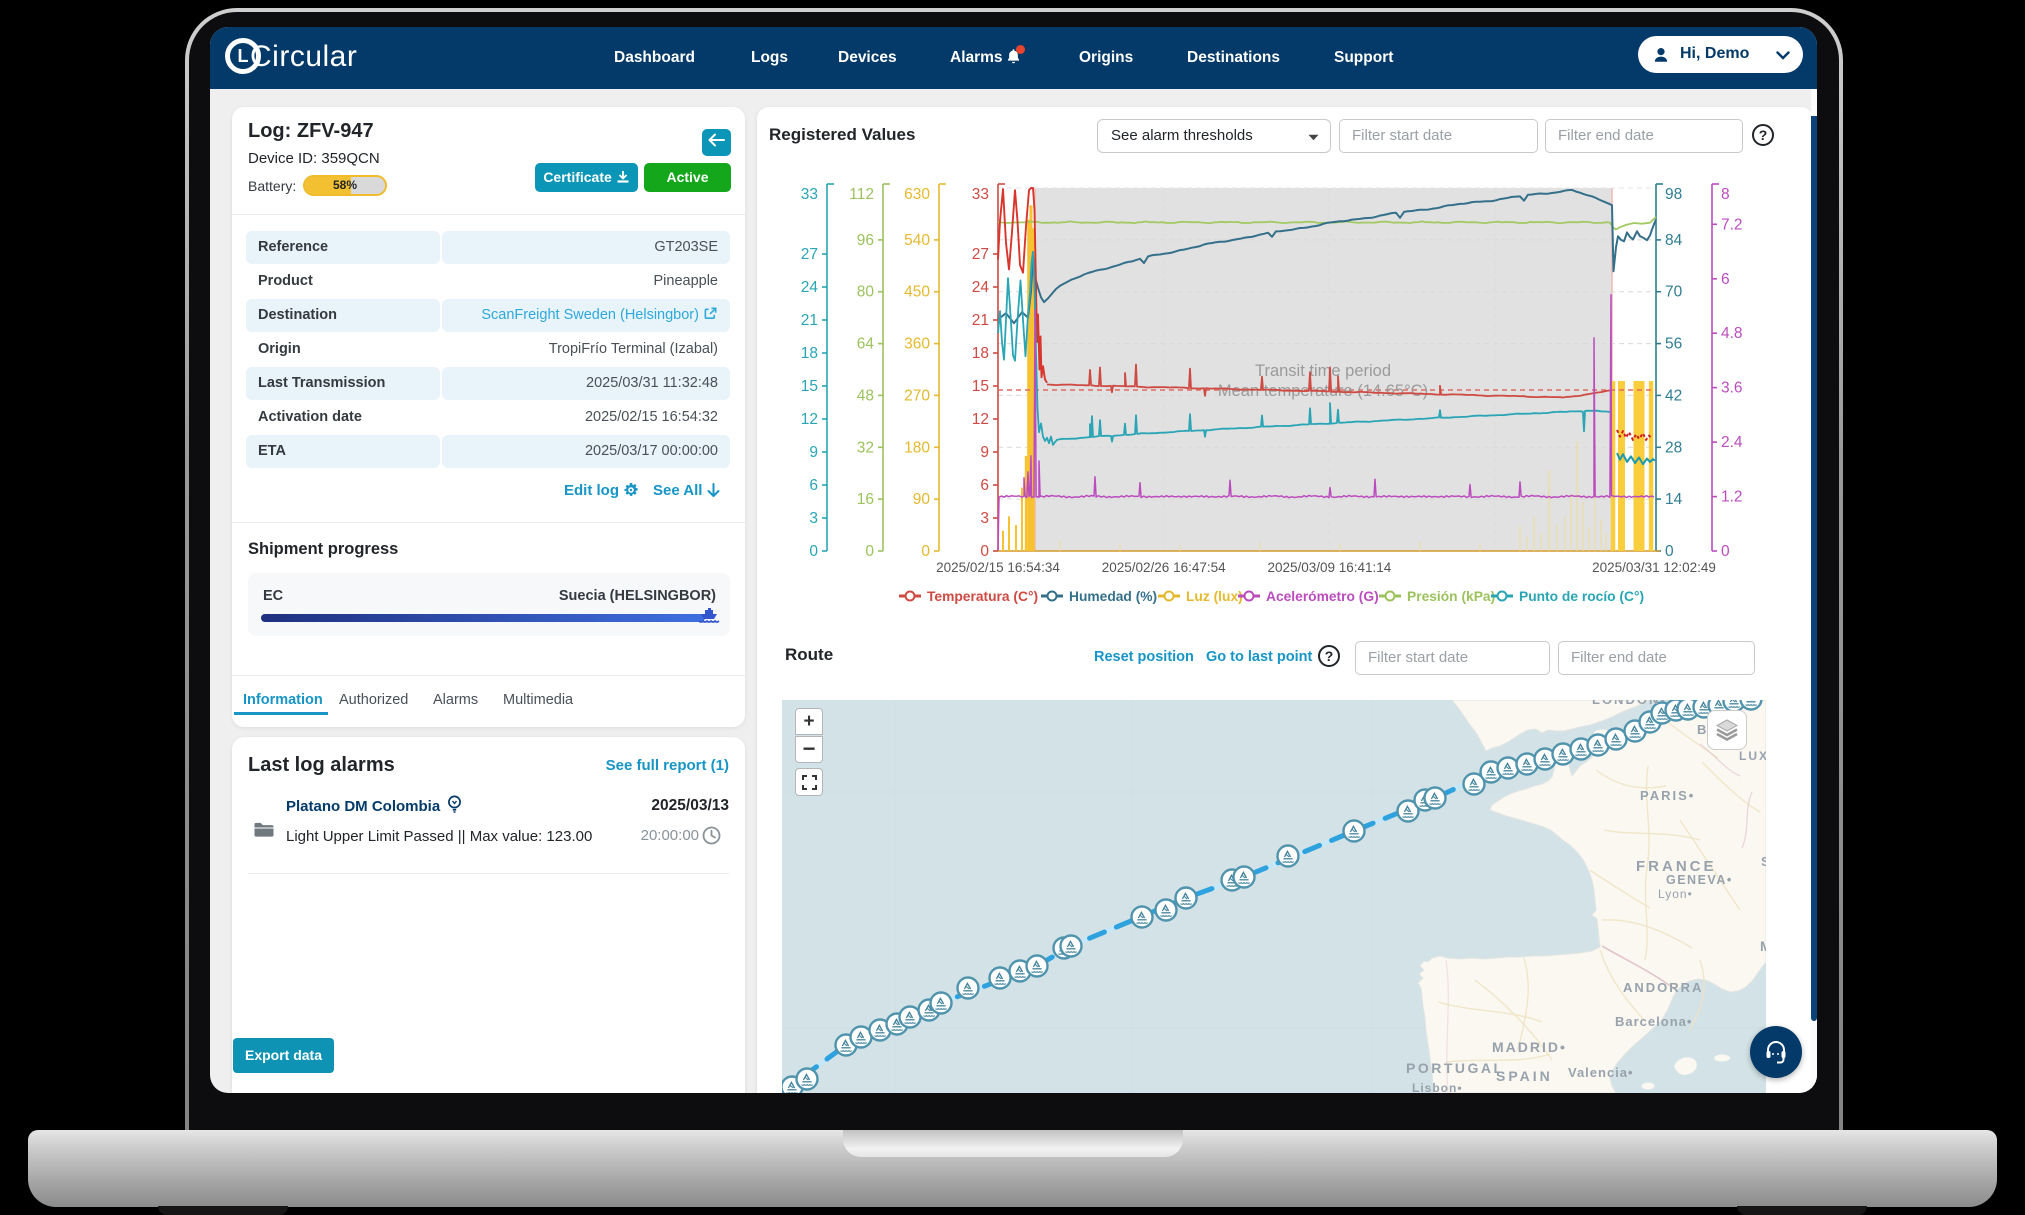 This screenshot has height=1215, width=2025. I want to click on svg-text: SPAIN, so click(1524, 1076).